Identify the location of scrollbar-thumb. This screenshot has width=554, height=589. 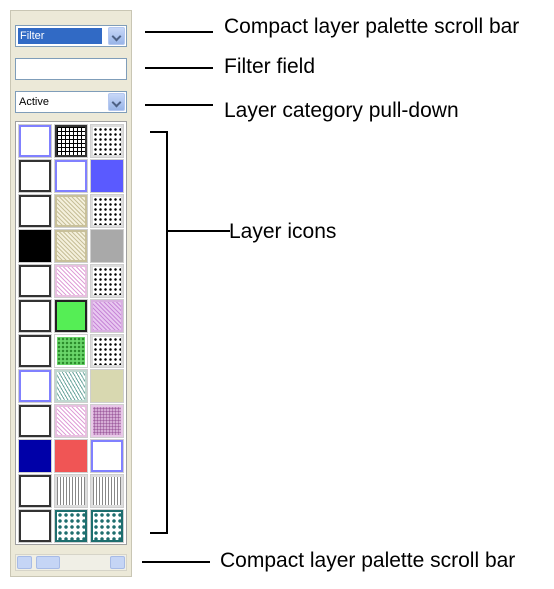
(48, 562).